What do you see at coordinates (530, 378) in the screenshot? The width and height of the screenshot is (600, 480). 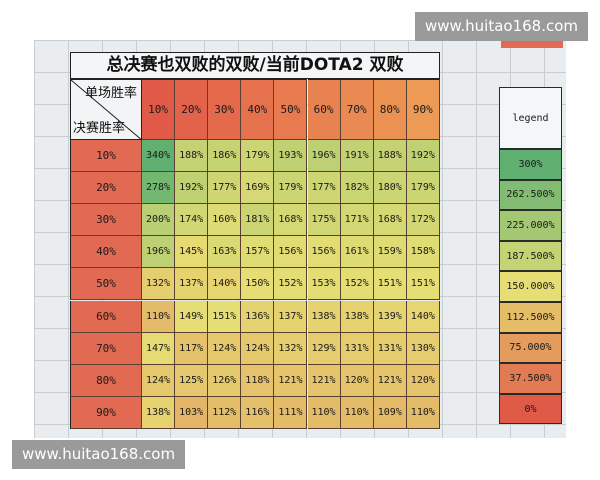 I see `legend-item: 37.500%` at bounding box center [530, 378].